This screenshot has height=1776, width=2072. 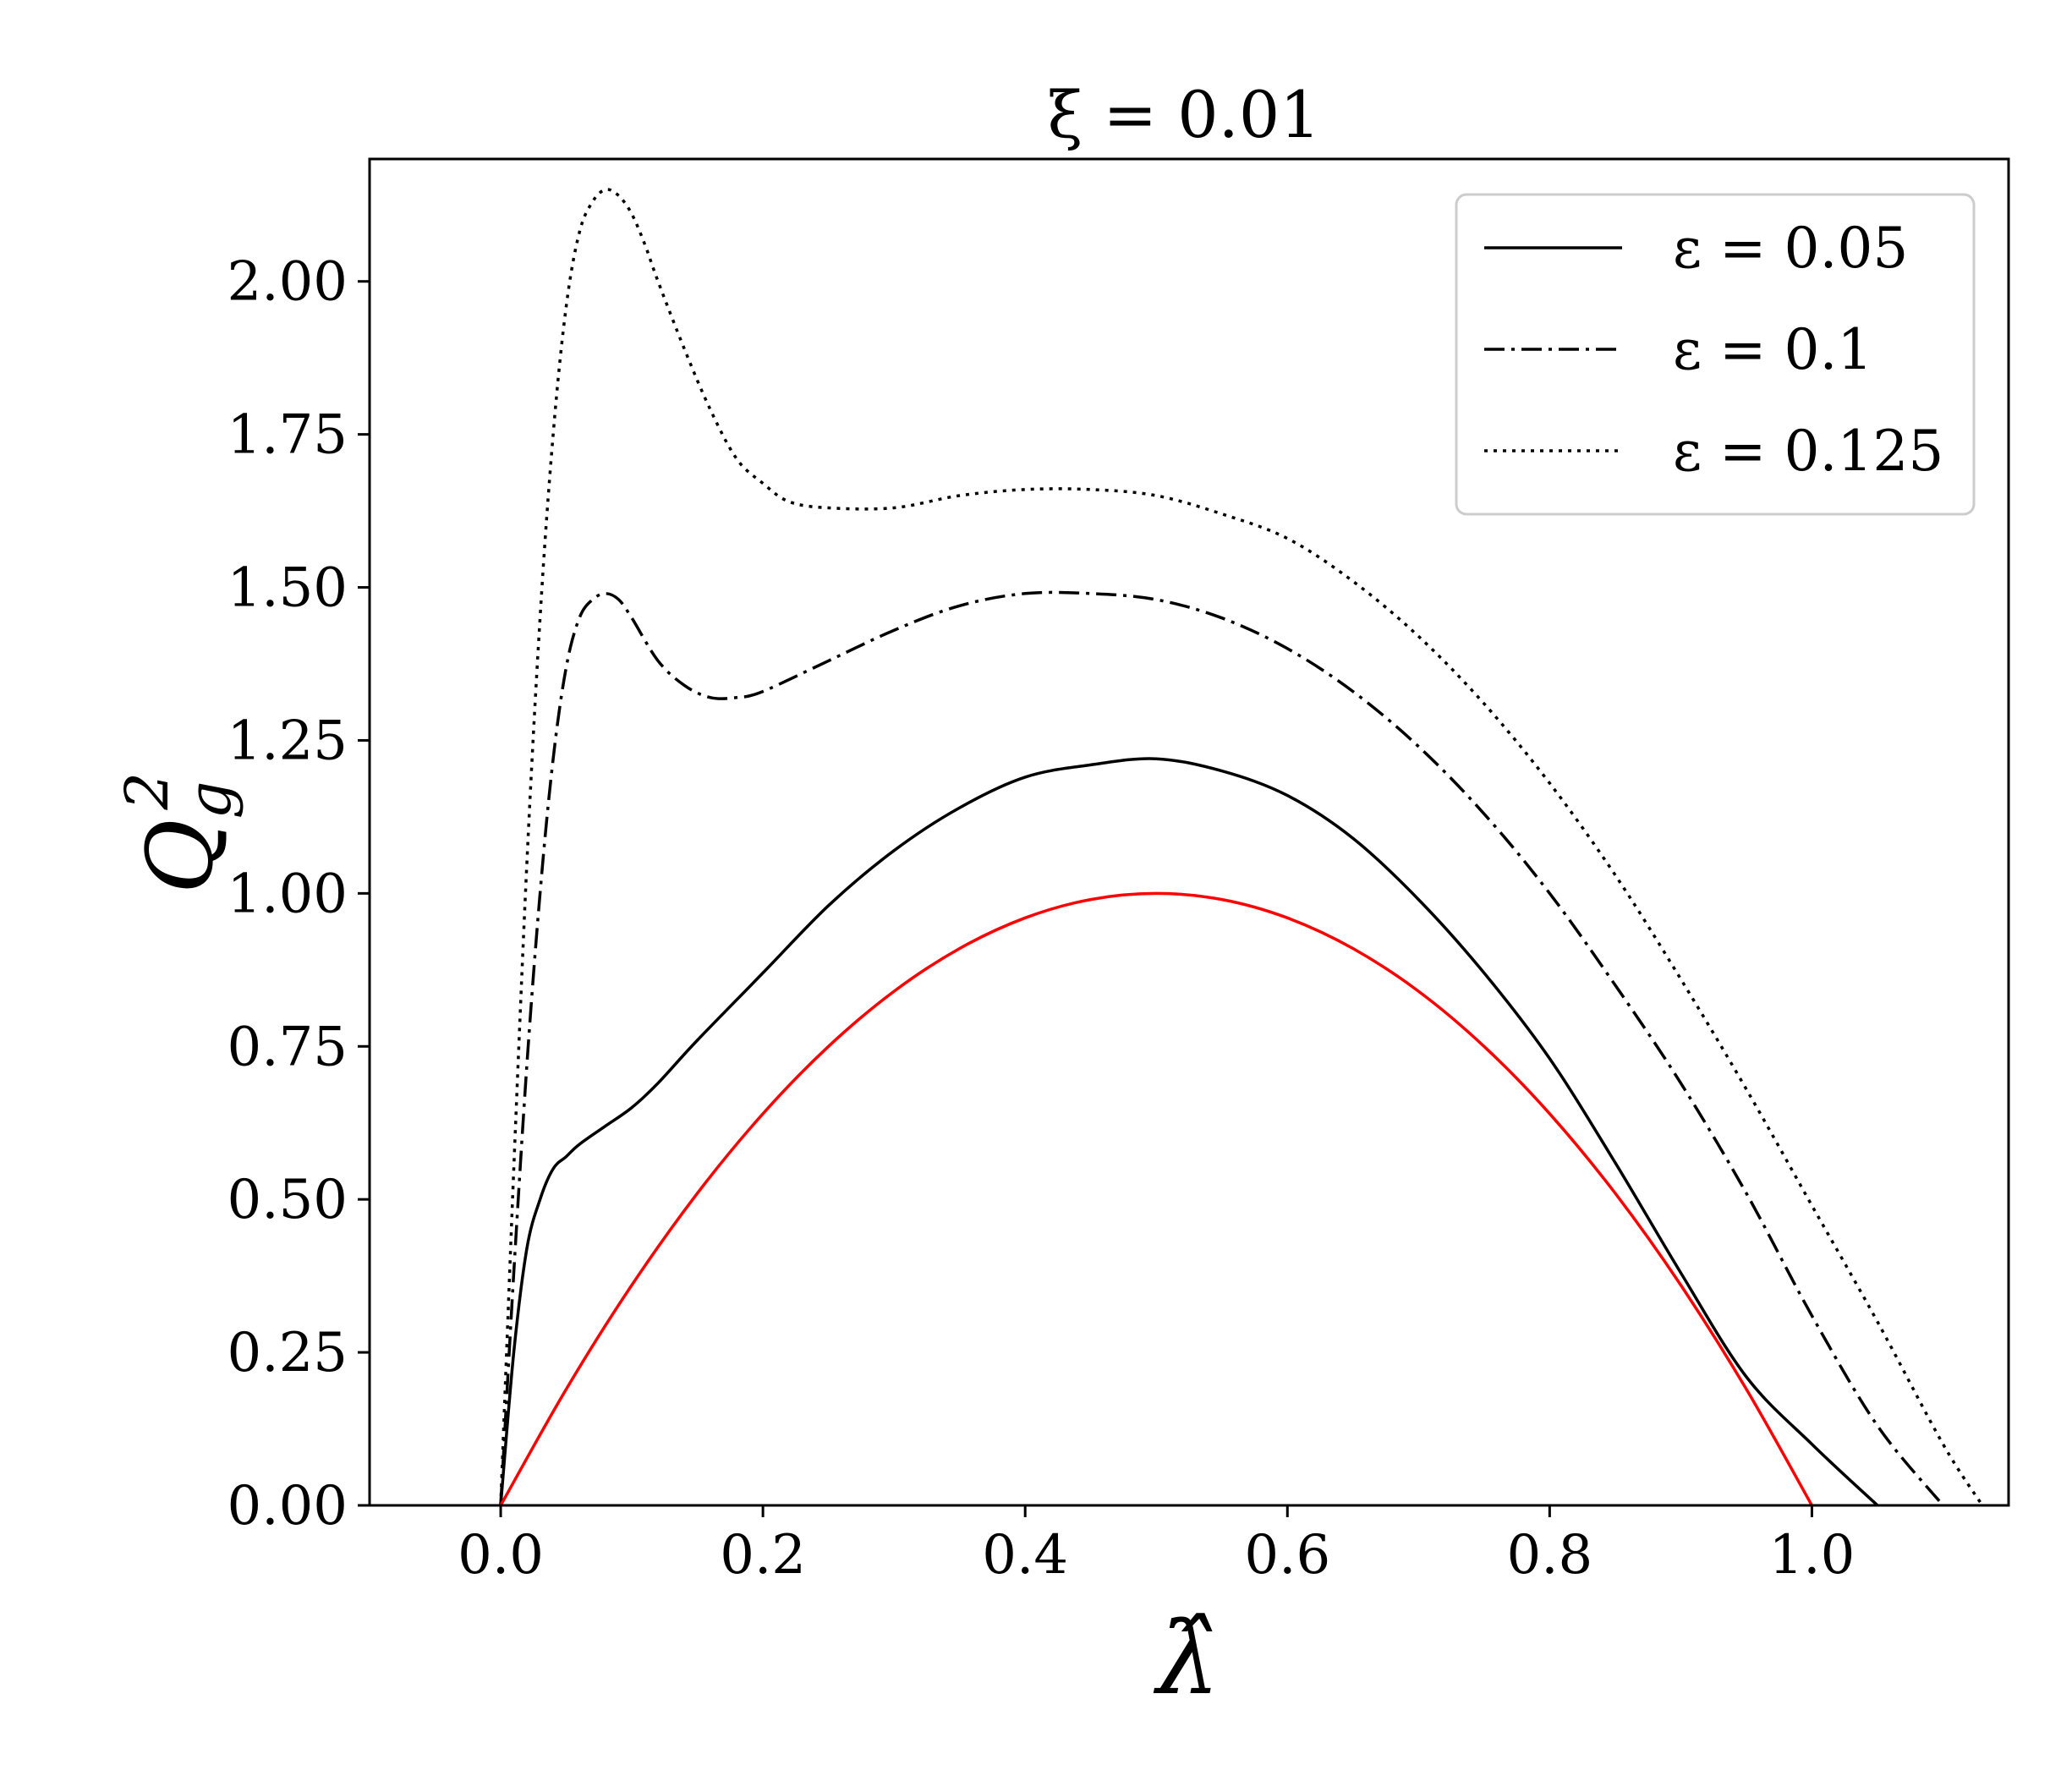 What do you see at coordinates (1025, 1556) in the screenshot?
I see `x-tick-label: 0.4` at bounding box center [1025, 1556].